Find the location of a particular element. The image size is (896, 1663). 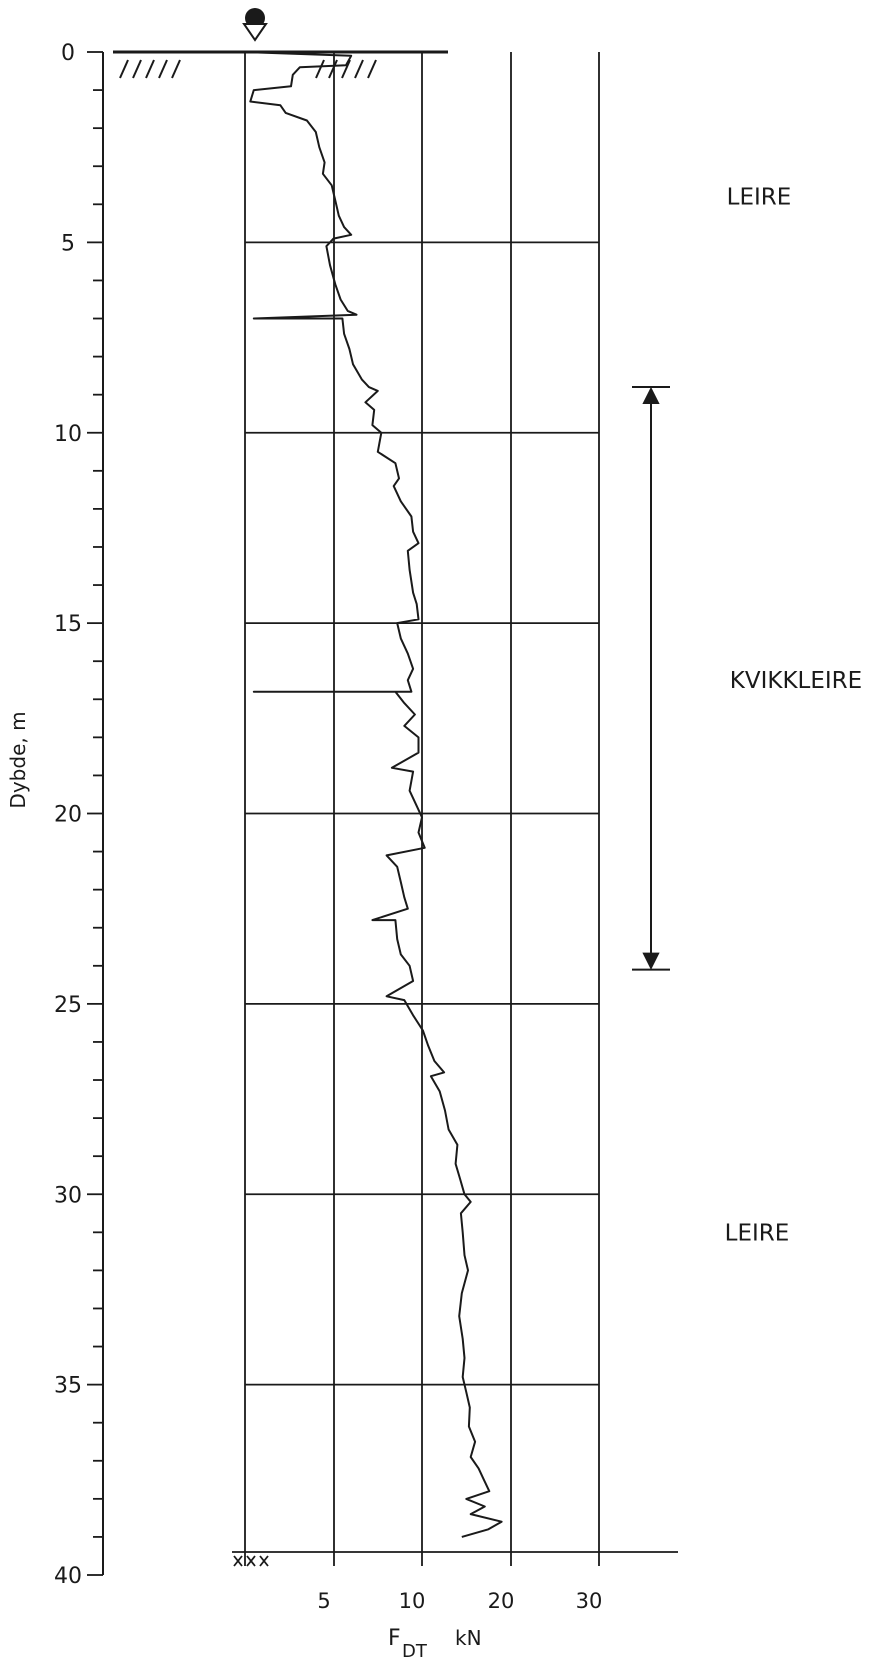

svg-text: kN is located at coordinates (468, 1638).